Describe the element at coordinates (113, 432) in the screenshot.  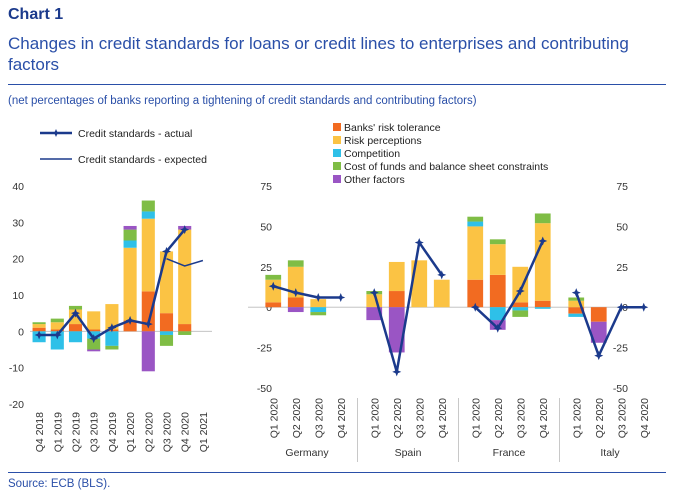
I see `euro-x-tick: Q4 2019` at that location.